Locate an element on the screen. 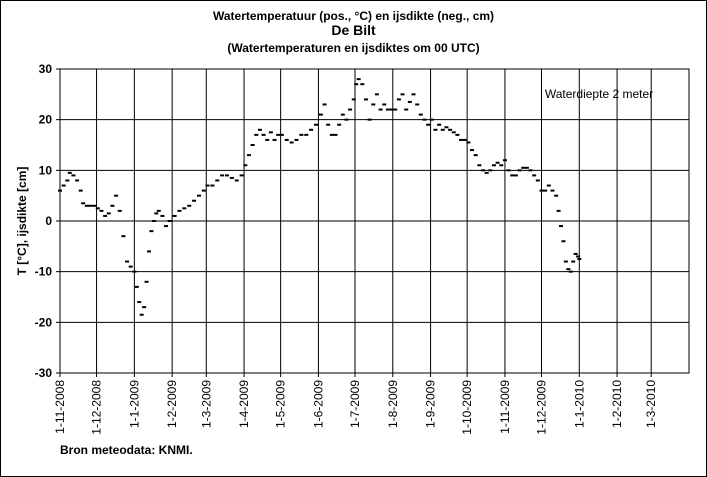 The height and width of the screenshot is (477, 707). x-tick-label: 1-2-2010 is located at coordinates (617, 404).